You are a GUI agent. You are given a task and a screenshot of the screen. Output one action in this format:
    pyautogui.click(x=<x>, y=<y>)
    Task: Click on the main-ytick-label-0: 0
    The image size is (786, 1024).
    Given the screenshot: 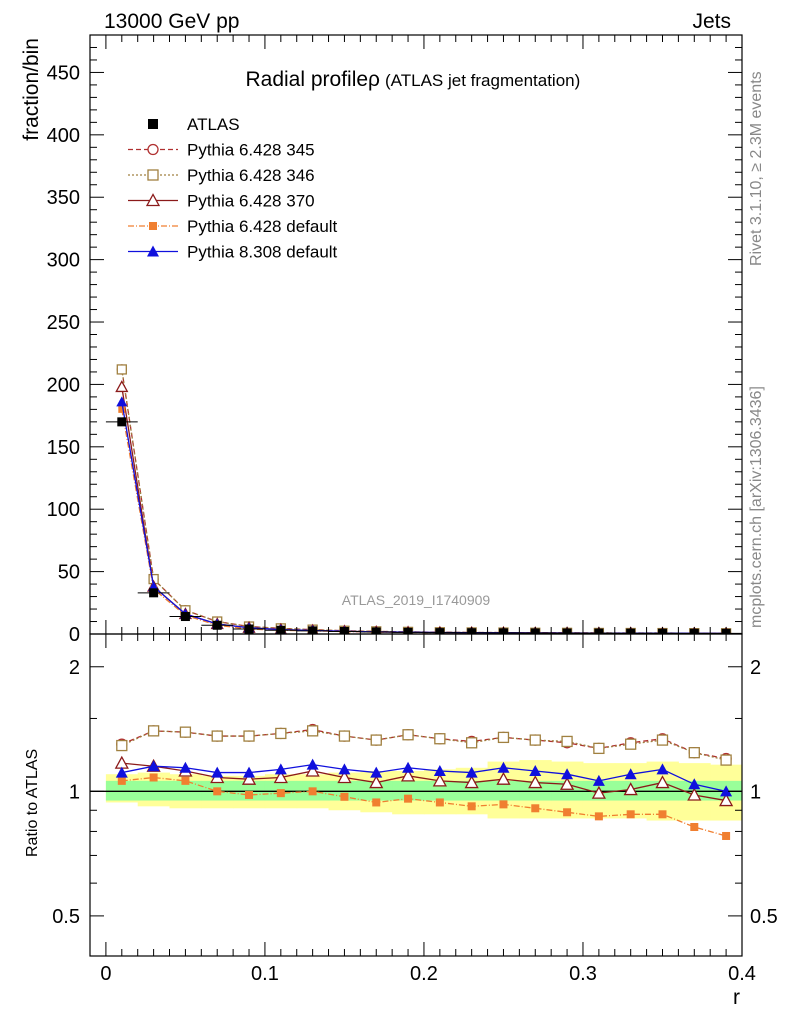 What is the action you would take?
    pyautogui.click(x=74, y=635)
    